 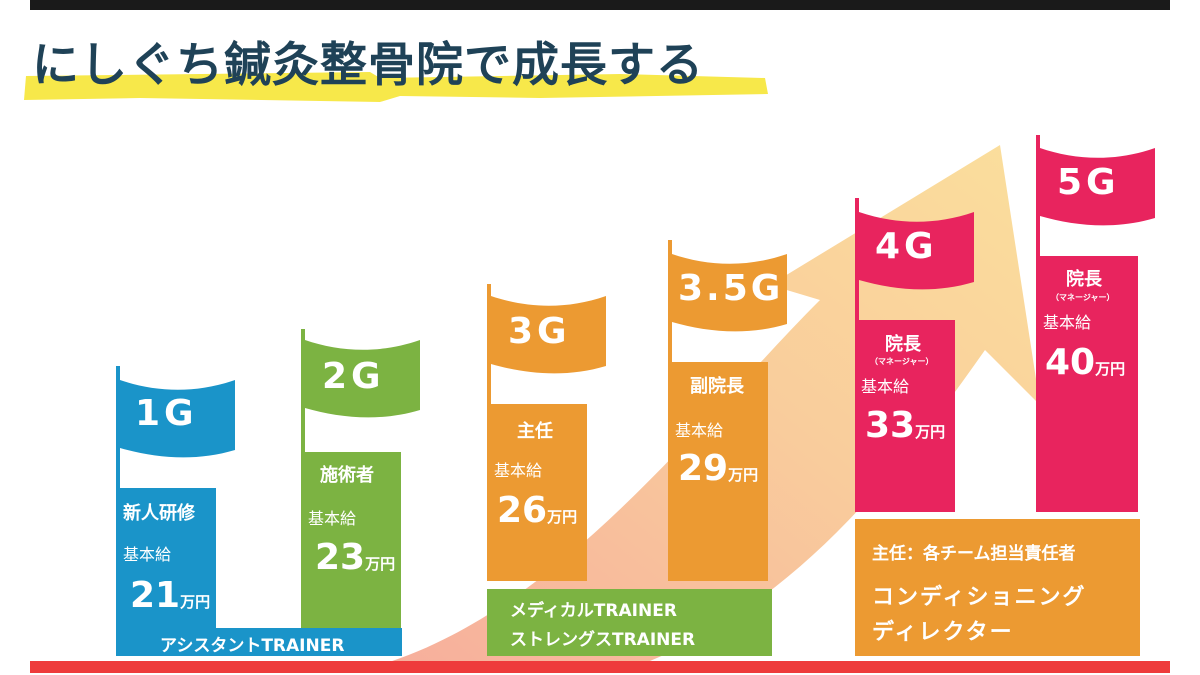 I want to click on role-label-3g: 主任, so click(x=535, y=431).